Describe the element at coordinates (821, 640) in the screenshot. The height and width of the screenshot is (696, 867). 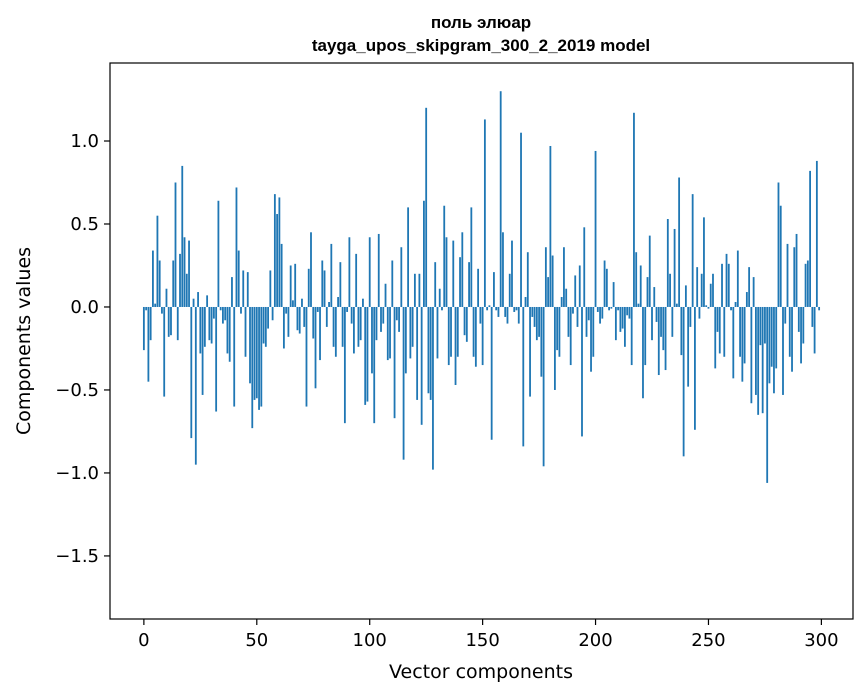
I see `x-tick-label: 300` at that location.